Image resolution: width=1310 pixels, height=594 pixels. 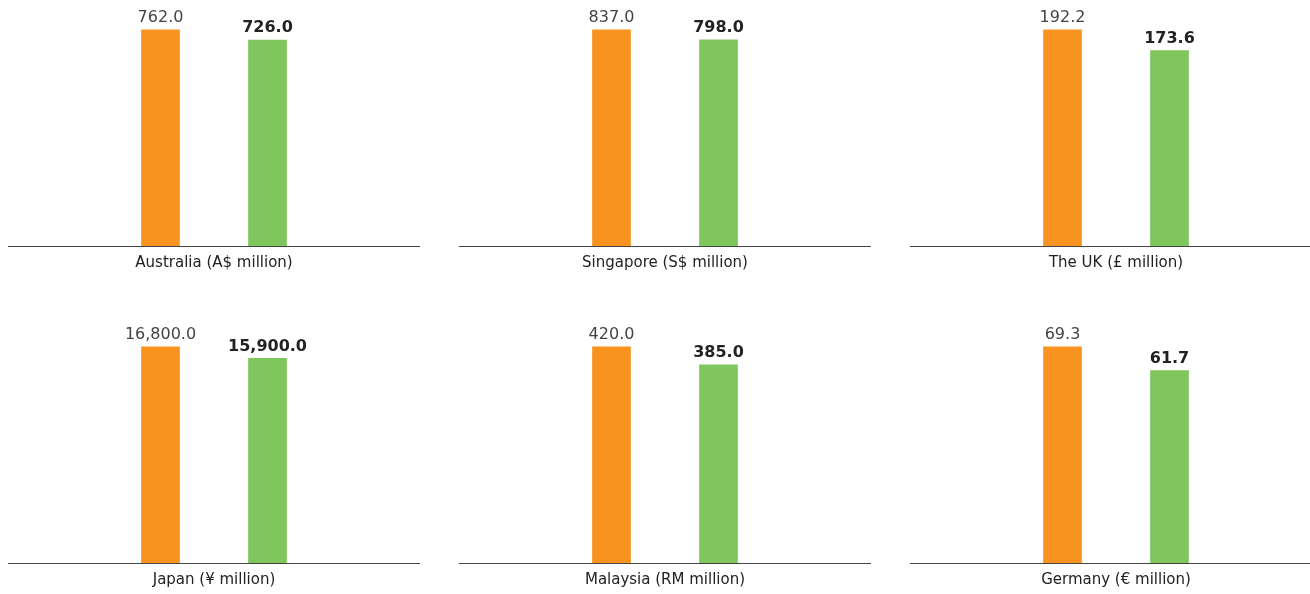 I want to click on data-label: 837.0, so click(x=611, y=16).